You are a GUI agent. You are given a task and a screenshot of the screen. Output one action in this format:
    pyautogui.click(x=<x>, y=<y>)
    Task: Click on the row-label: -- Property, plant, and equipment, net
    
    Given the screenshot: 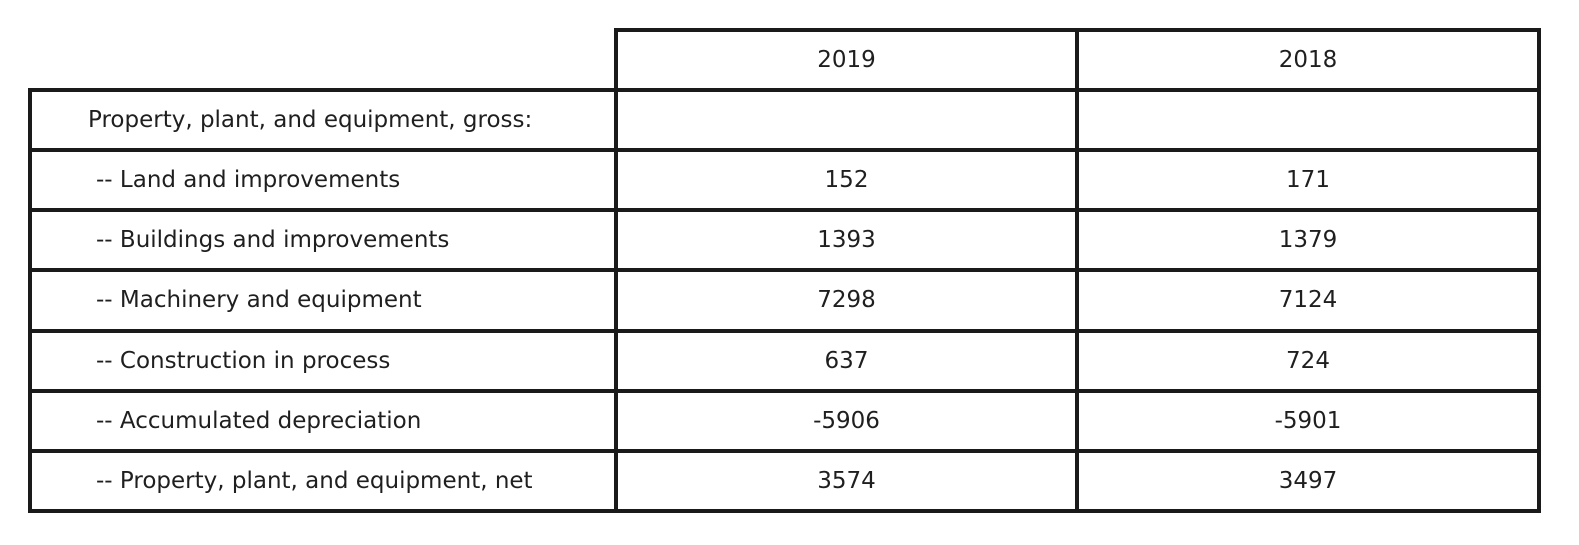 What is the action you would take?
    pyautogui.click(x=314, y=480)
    